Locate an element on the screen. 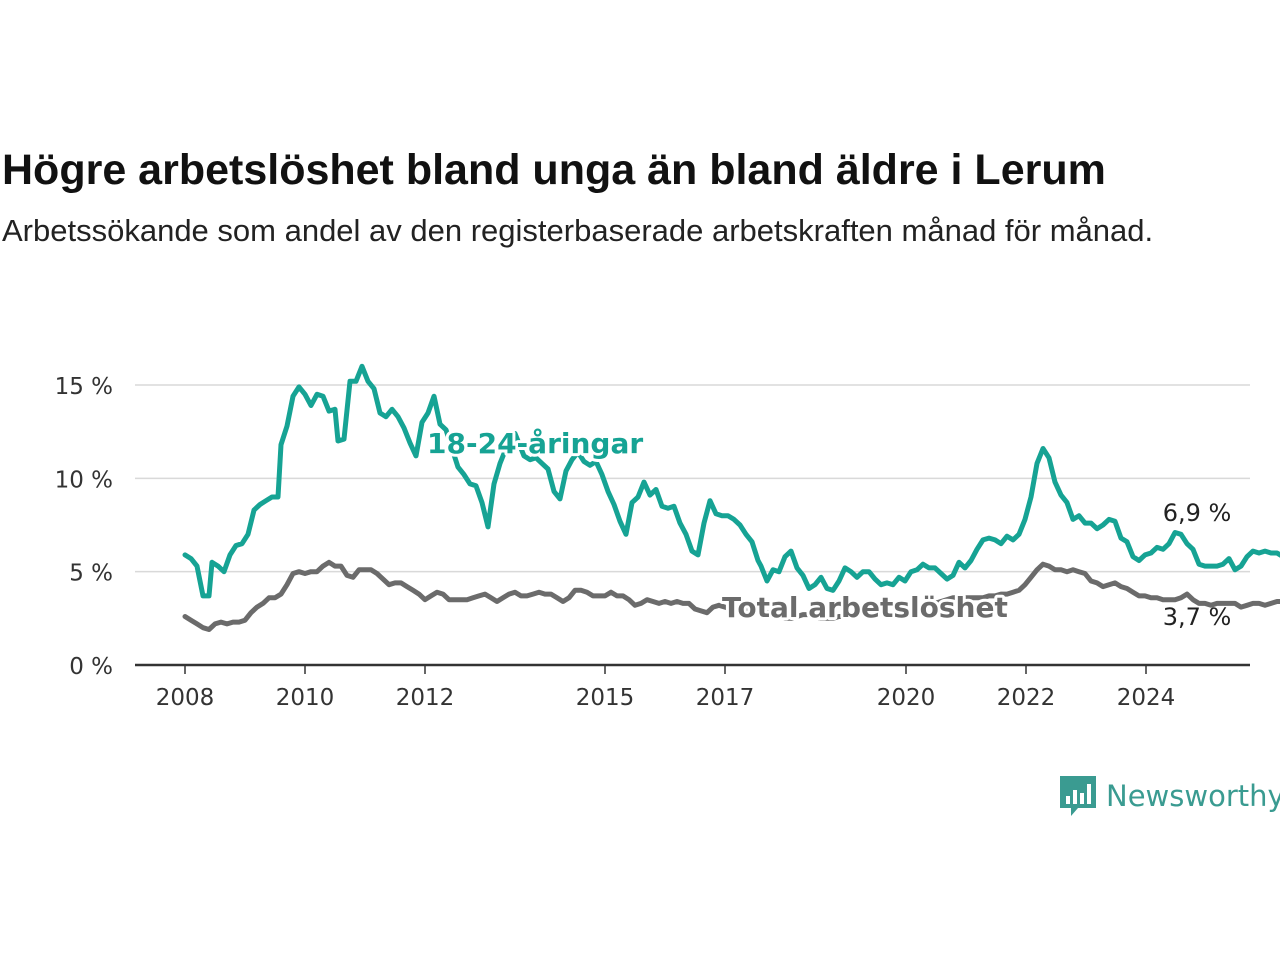 Image resolution: width=1280 pixels, height=960 pixels. end-value-youth: 6,9 % is located at coordinates (1197, 513).